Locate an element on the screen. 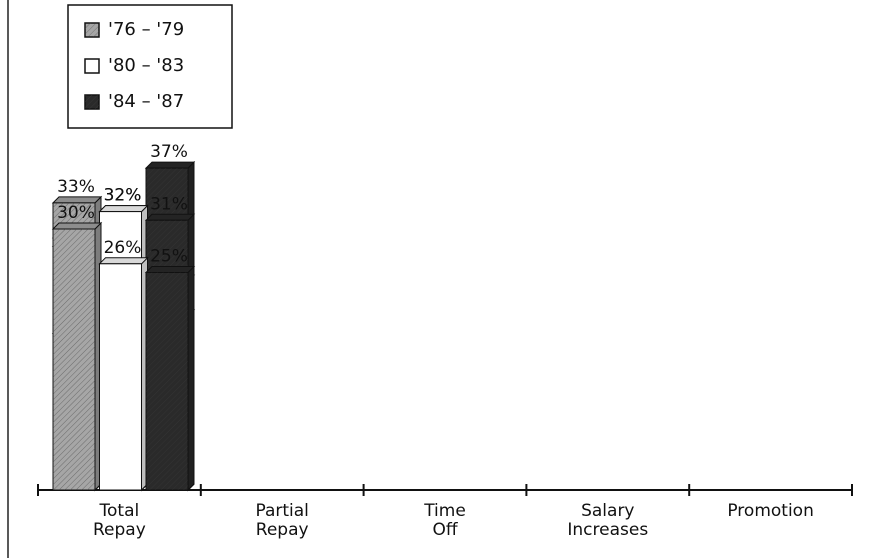  x-tick-label: Partial Repay is located at coordinates (282, 520).